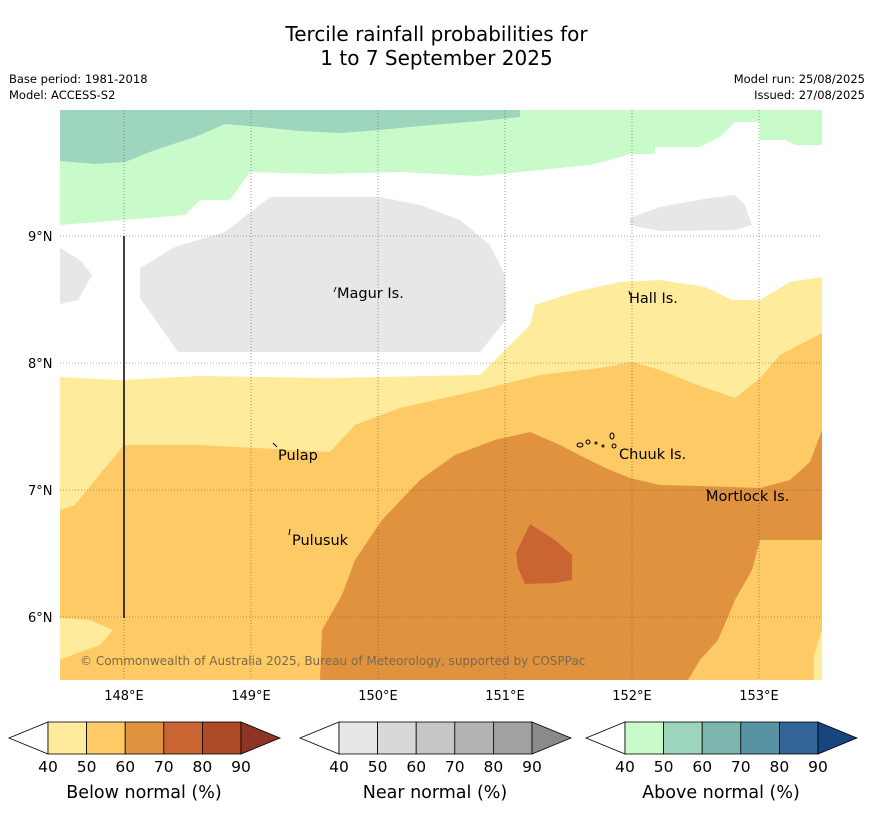  Describe the element at coordinates (203, 767) in the screenshot. I see `colorbar-below-tick-label: 80` at that location.